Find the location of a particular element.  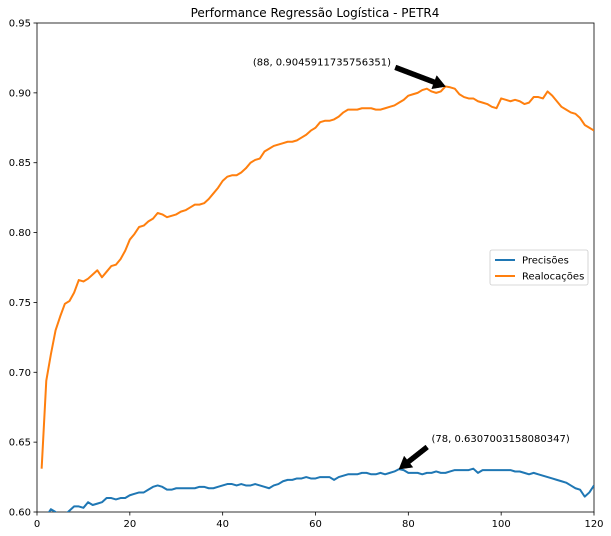

y-tick-label: 0.95 is located at coordinates (20, 24).